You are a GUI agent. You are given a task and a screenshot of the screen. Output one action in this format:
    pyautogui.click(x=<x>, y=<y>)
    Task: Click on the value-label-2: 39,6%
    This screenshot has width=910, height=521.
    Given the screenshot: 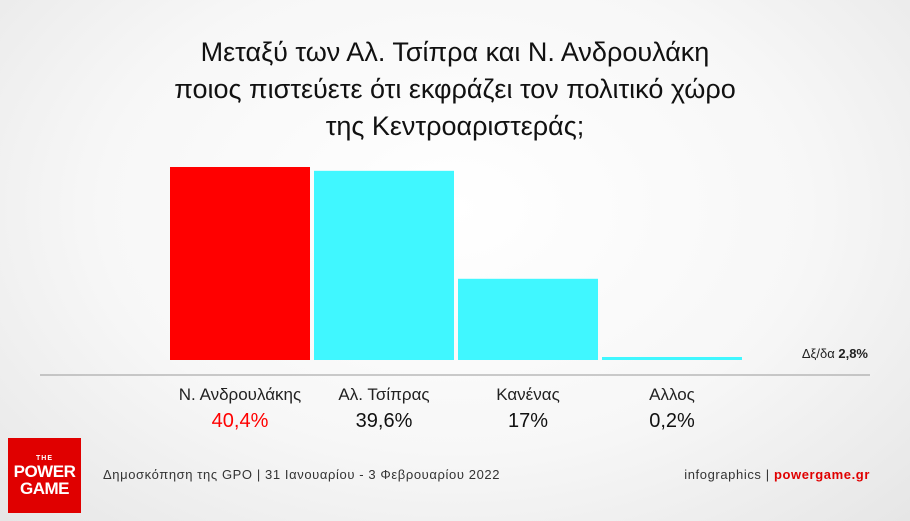 What is the action you would take?
    pyautogui.click(x=384, y=421)
    